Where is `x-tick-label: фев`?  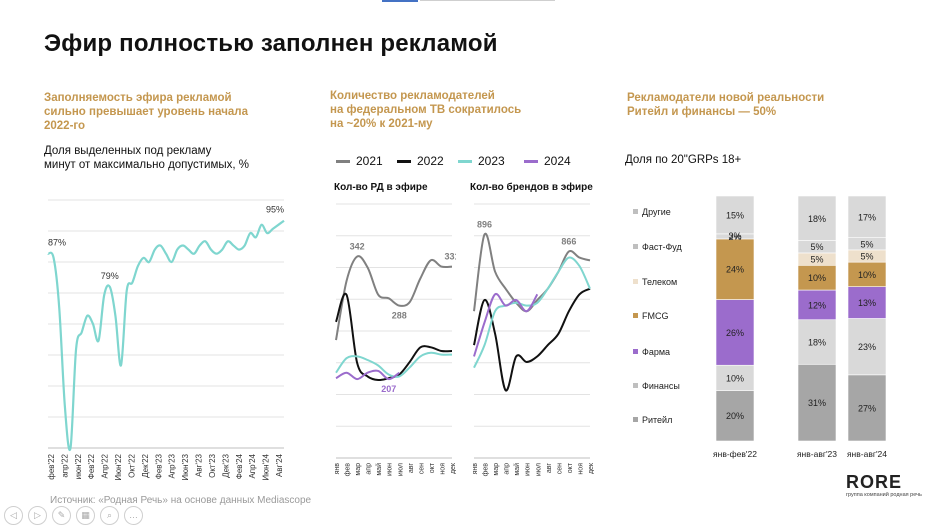
x-tick-label: фев is located at coordinates (486, 470).